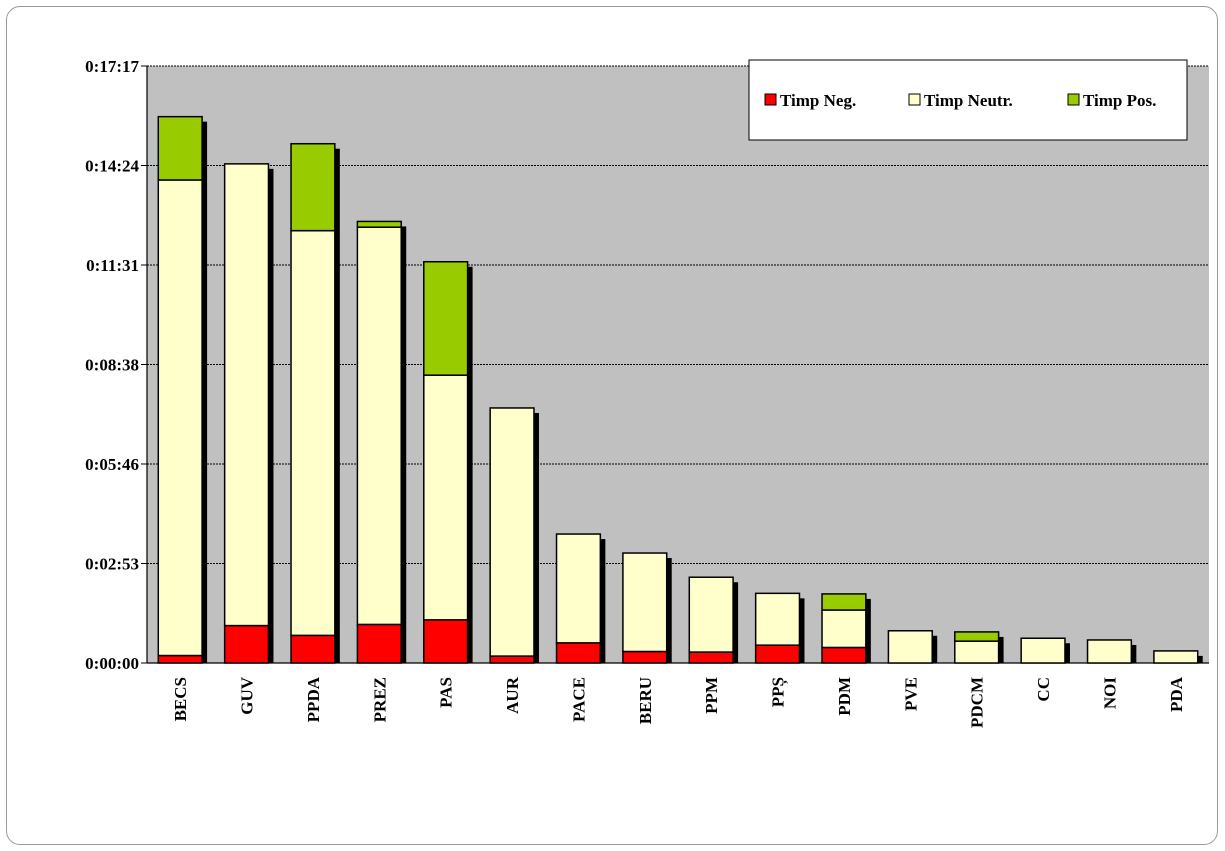 This screenshot has height=851, width=1225. Describe the element at coordinates (1043, 689) in the screenshot. I see `x-category-label: CC` at that location.